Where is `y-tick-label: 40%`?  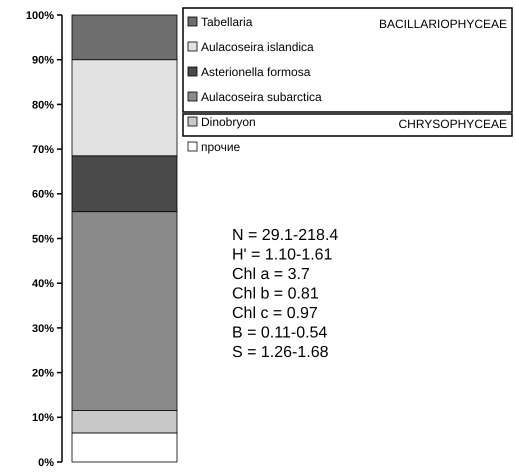
y-tick-label: 40% is located at coordinates (43, 284).